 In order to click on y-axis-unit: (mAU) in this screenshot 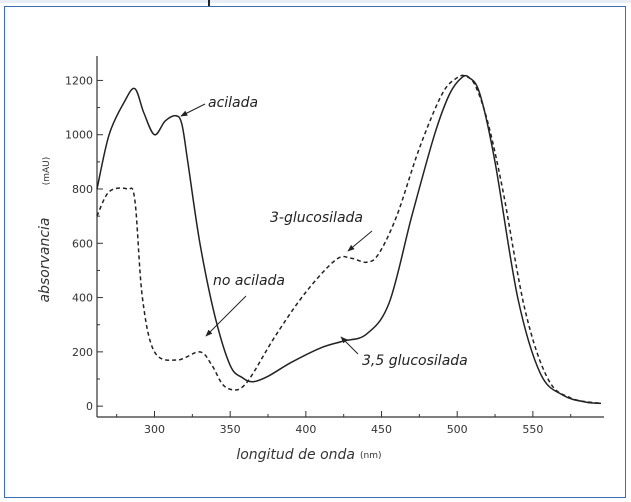, I will do `click(47, 171)`.